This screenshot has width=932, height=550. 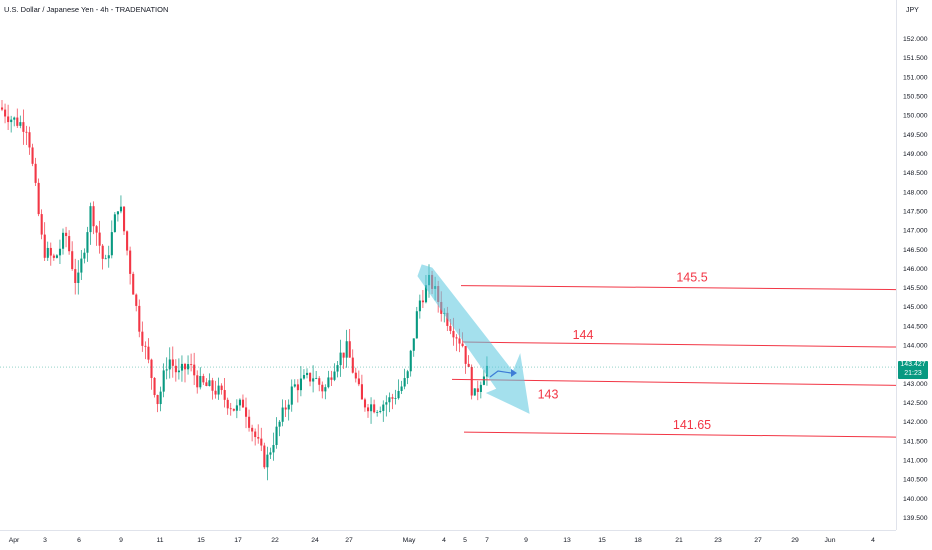 I want to click on level-label: 143, so click(x=548, y=394).